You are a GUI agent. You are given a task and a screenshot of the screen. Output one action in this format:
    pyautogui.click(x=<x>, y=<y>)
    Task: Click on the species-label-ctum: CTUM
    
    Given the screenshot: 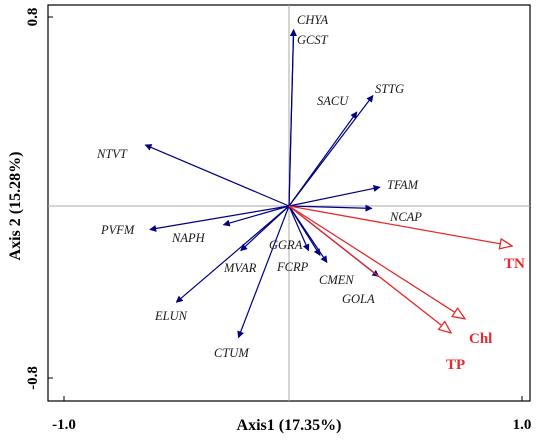 What is the action you would take?
    pyautogui.click(x=231, y=353)
    